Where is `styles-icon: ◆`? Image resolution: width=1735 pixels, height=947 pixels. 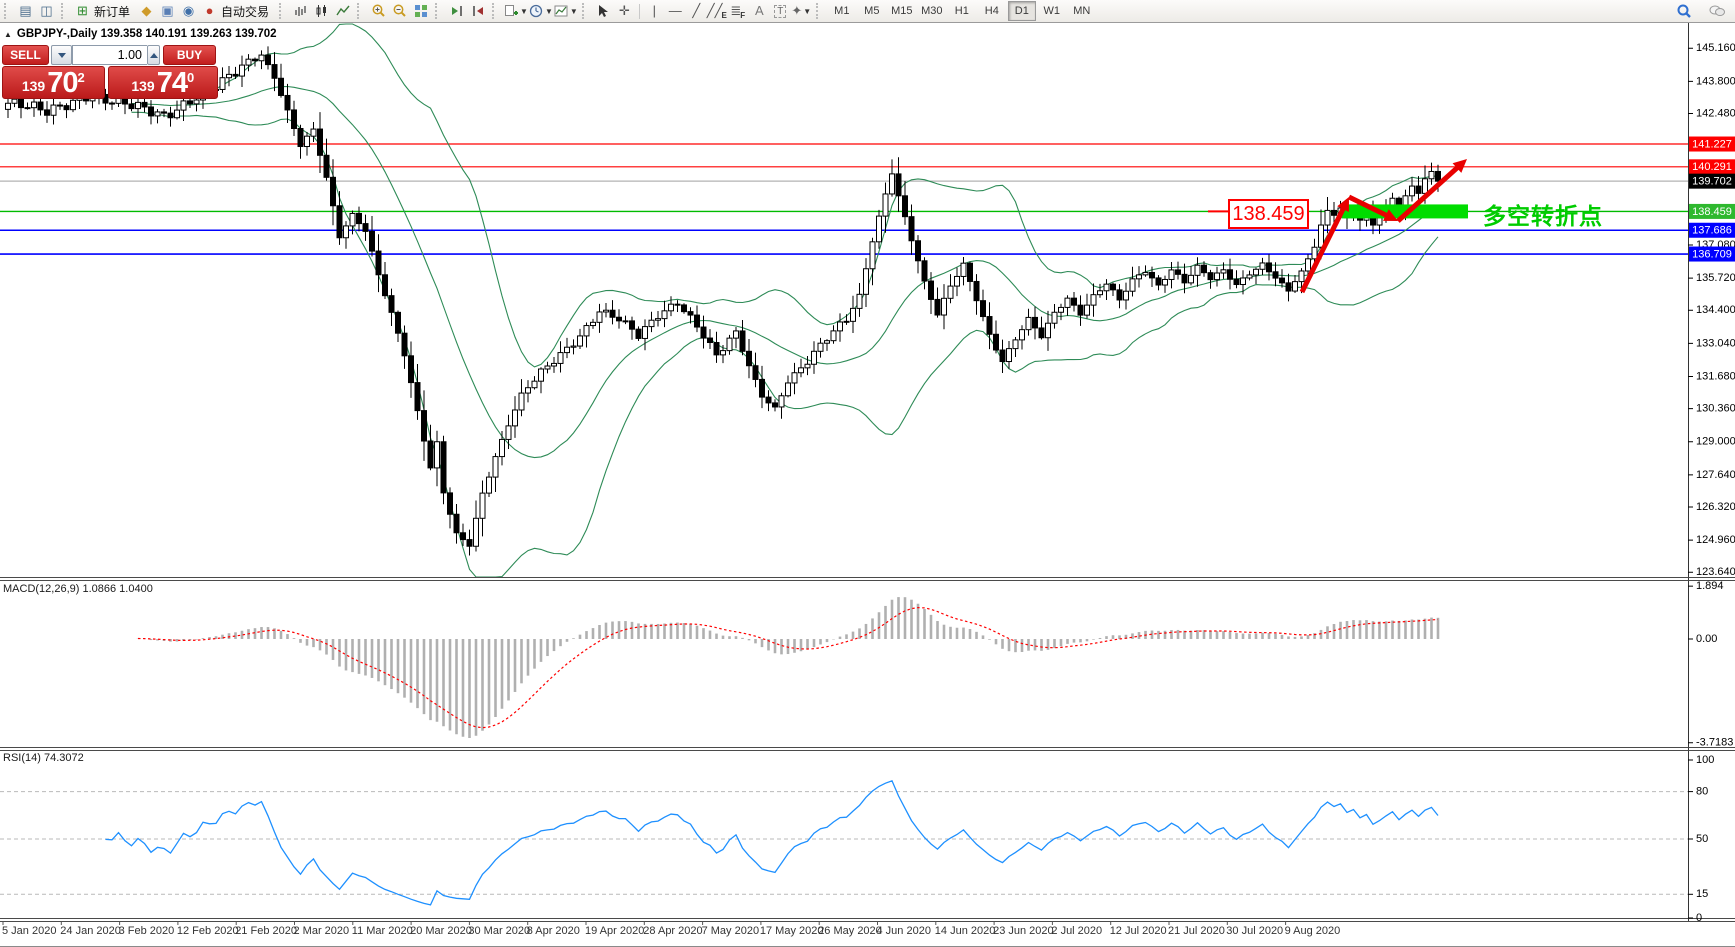 styles-icon: ◆ is located at coordinates (146, 10).